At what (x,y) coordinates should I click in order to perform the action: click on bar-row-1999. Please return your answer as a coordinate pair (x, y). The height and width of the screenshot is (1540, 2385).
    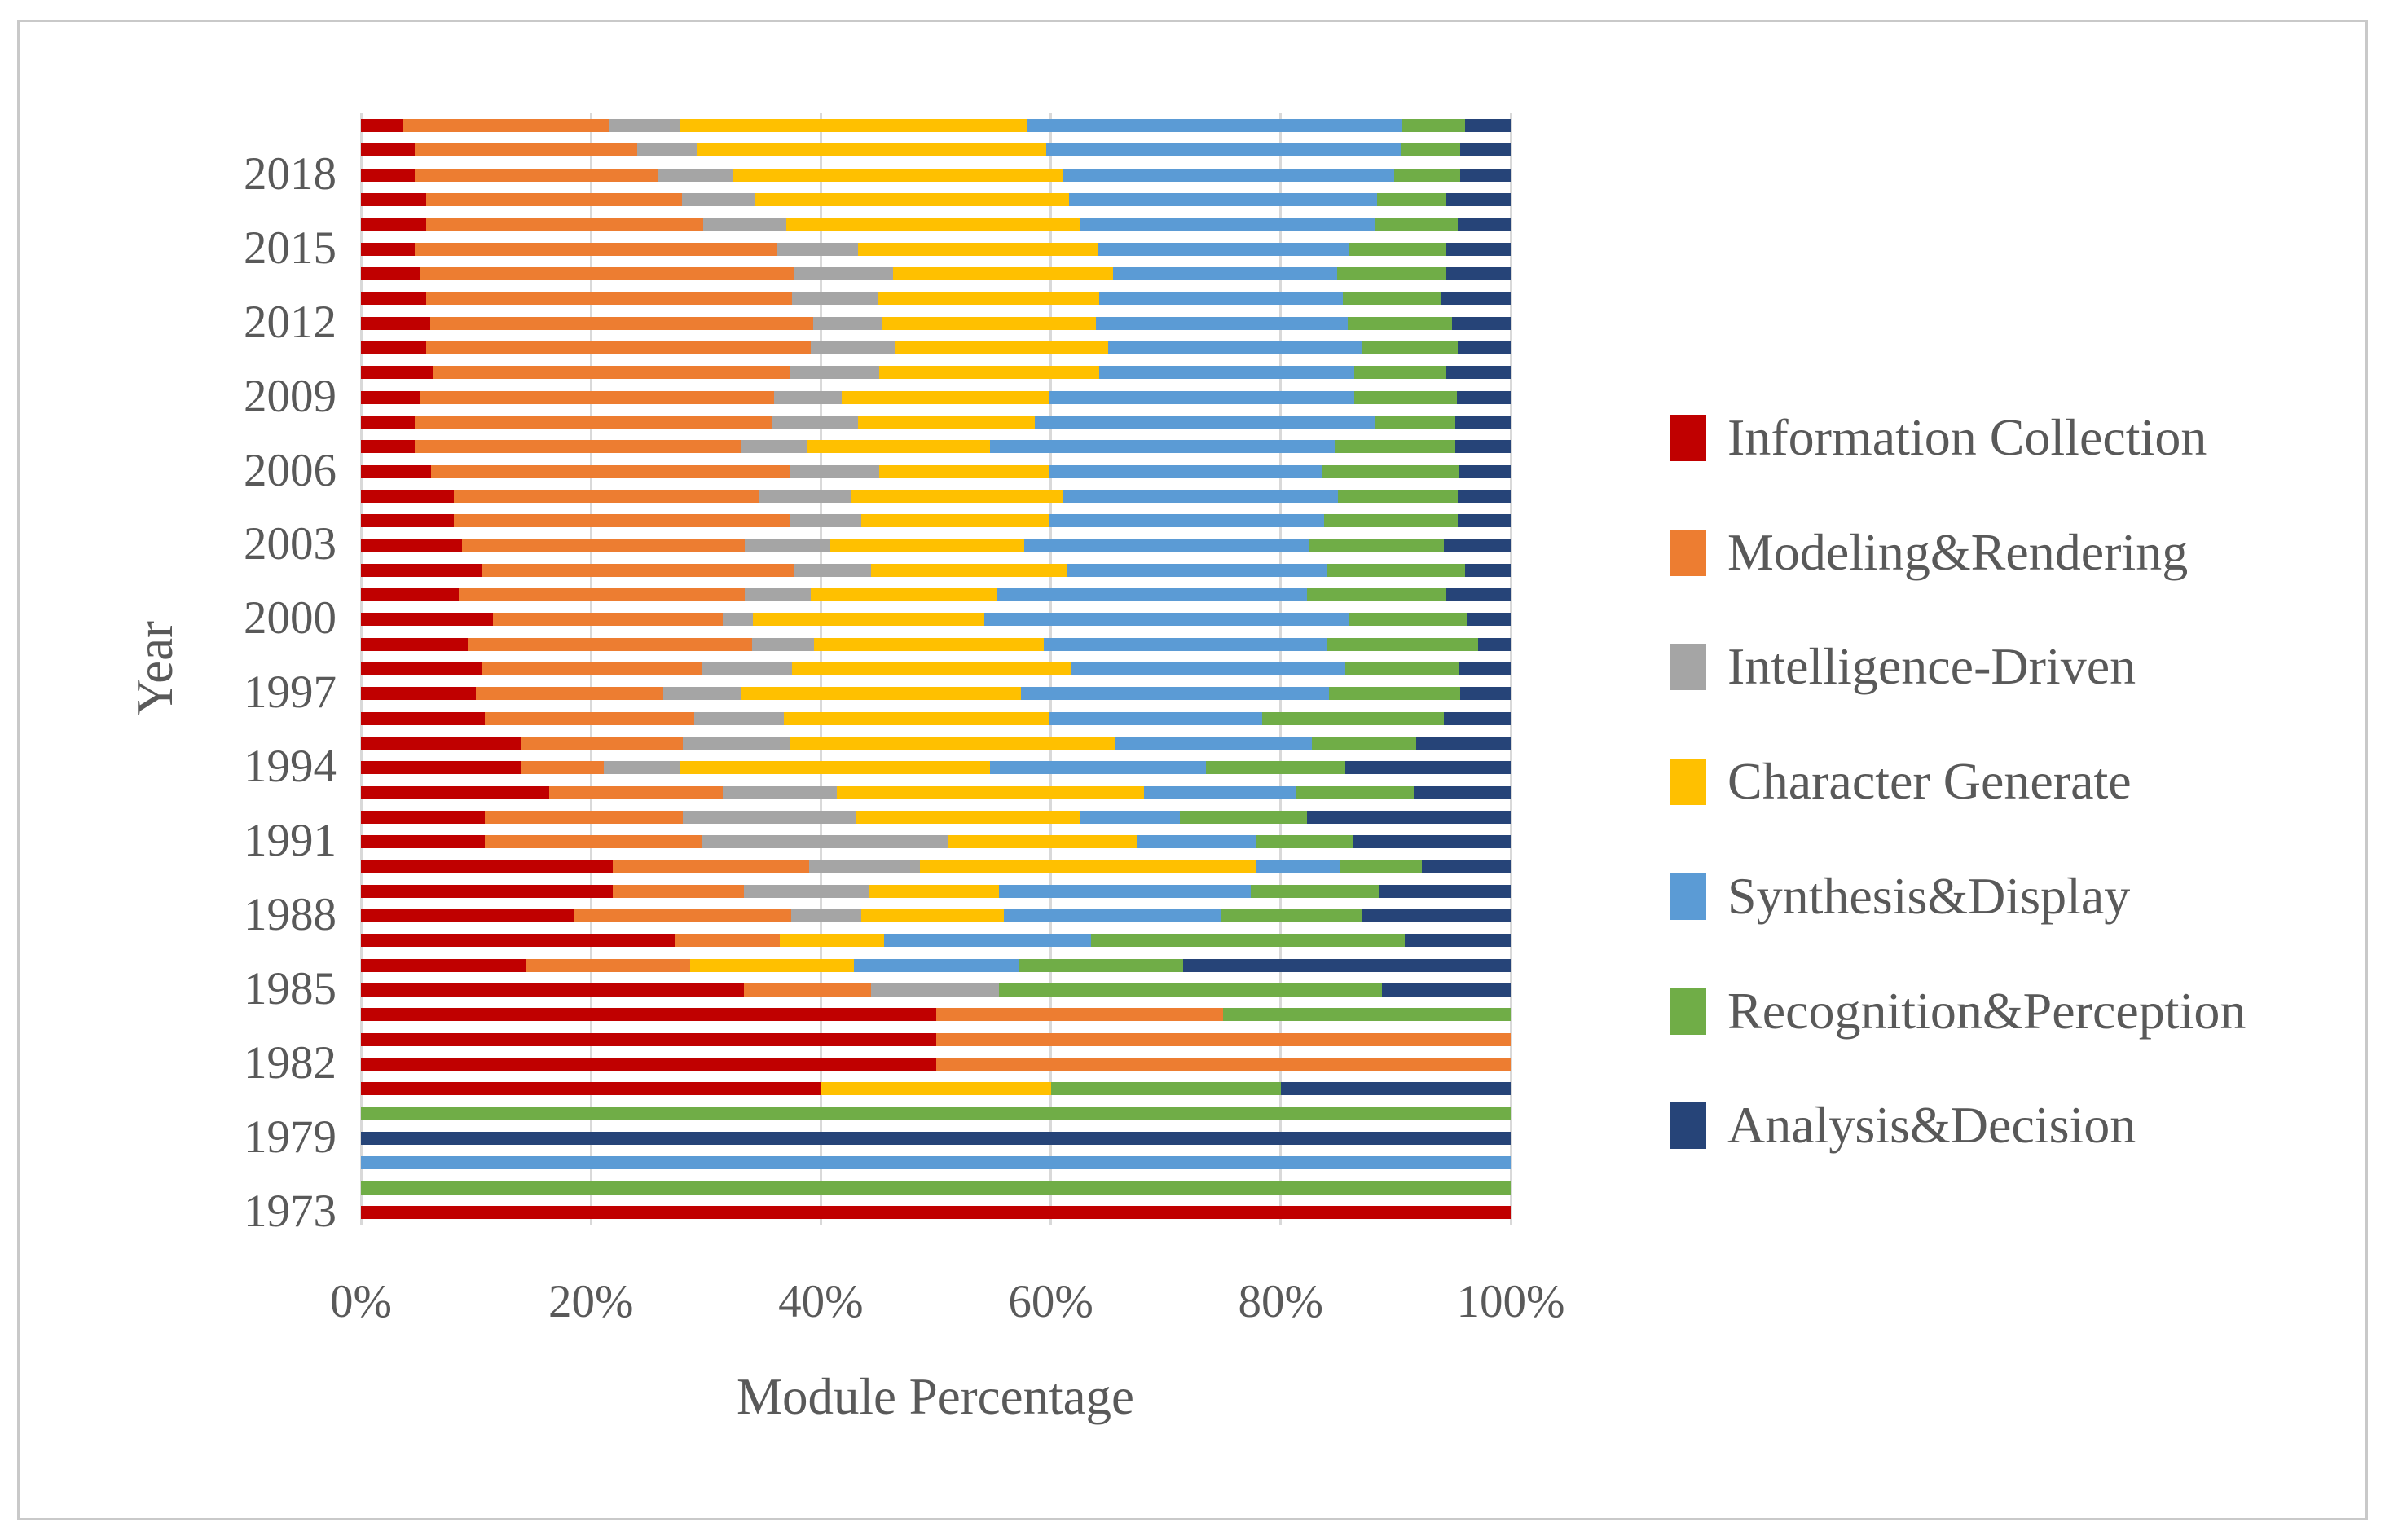
    Looking at the image, I should click on (936, 644).